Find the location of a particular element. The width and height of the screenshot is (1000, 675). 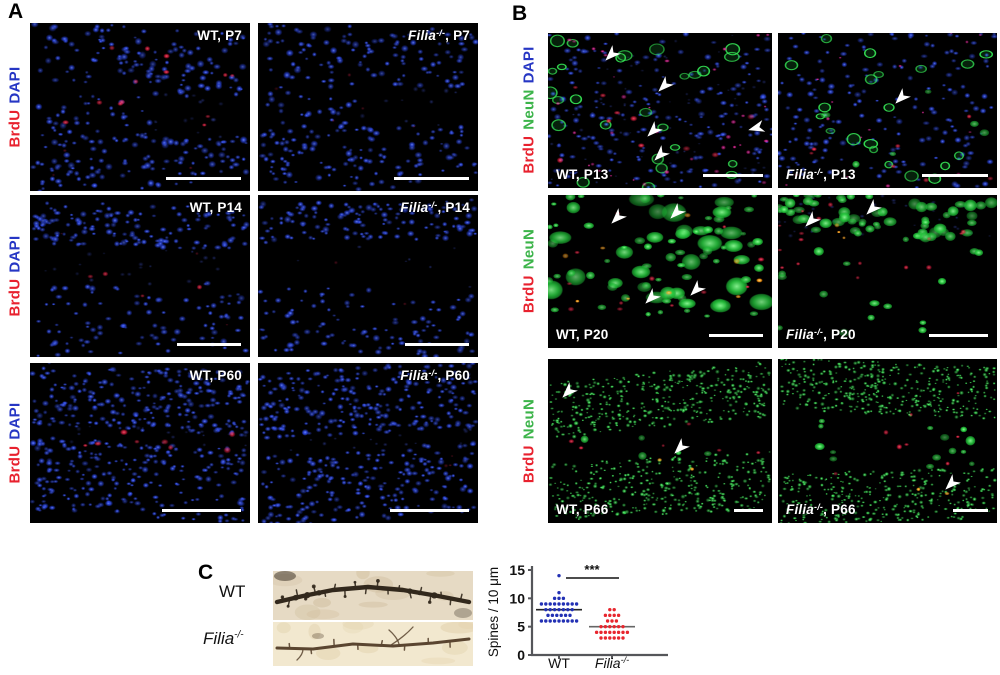

micrograph-label: WT, P7 is located at coordinates (219, 35).